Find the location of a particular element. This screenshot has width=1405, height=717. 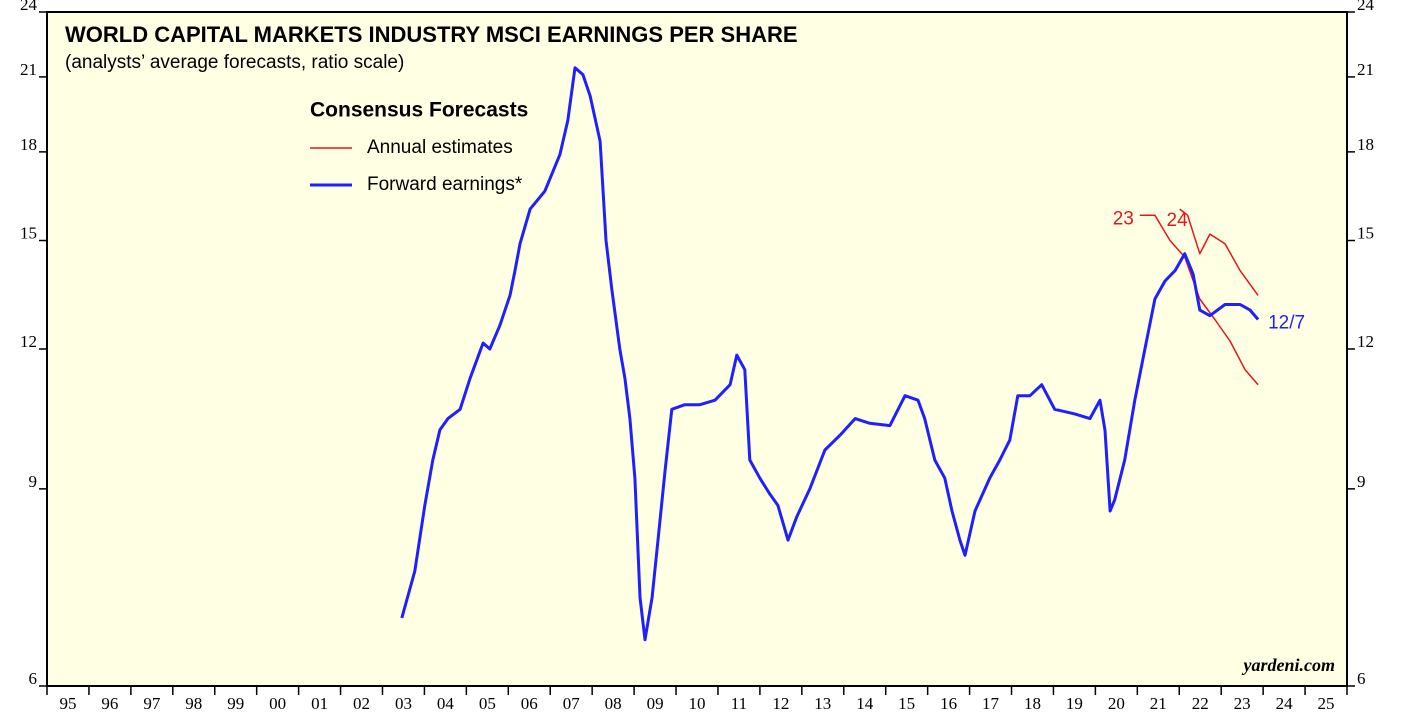

y2-tick-label: 6 is located at coordinates (1361, 678).